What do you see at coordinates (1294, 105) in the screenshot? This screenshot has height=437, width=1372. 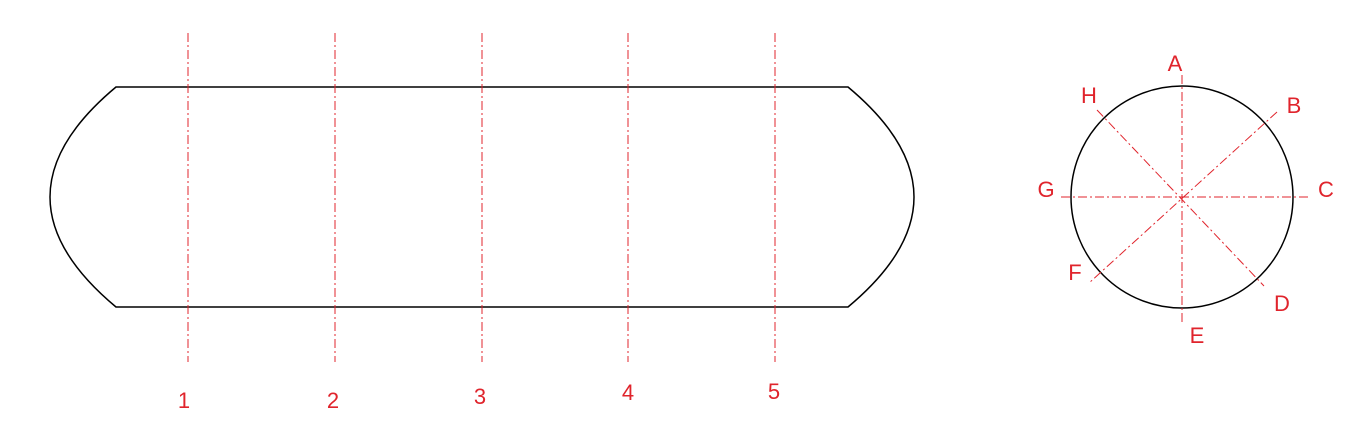 I see `direction-label-b: B` at bounding box center [1294, 105].